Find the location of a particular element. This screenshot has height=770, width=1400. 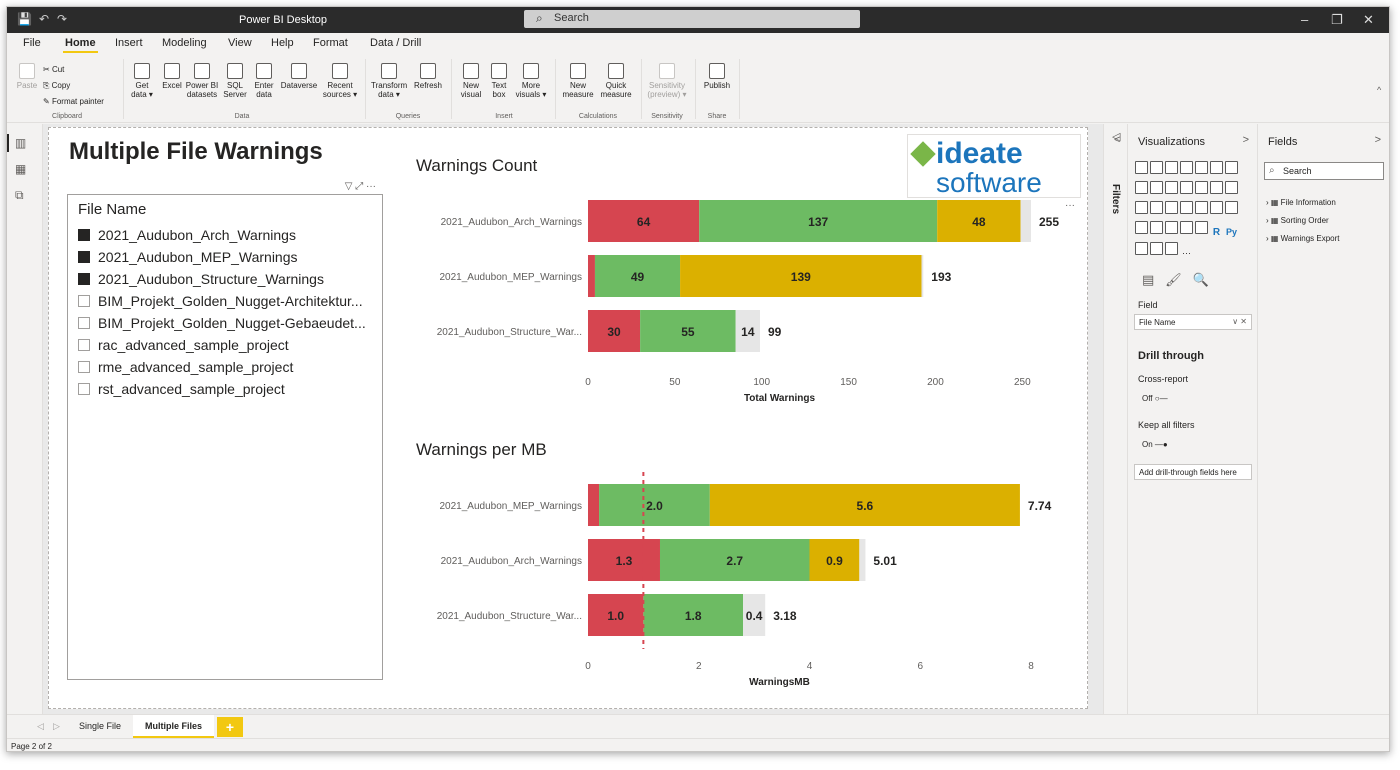

field-table-warnings-export: › ▦ Warnings Export is located at coordinates (1303, 238).